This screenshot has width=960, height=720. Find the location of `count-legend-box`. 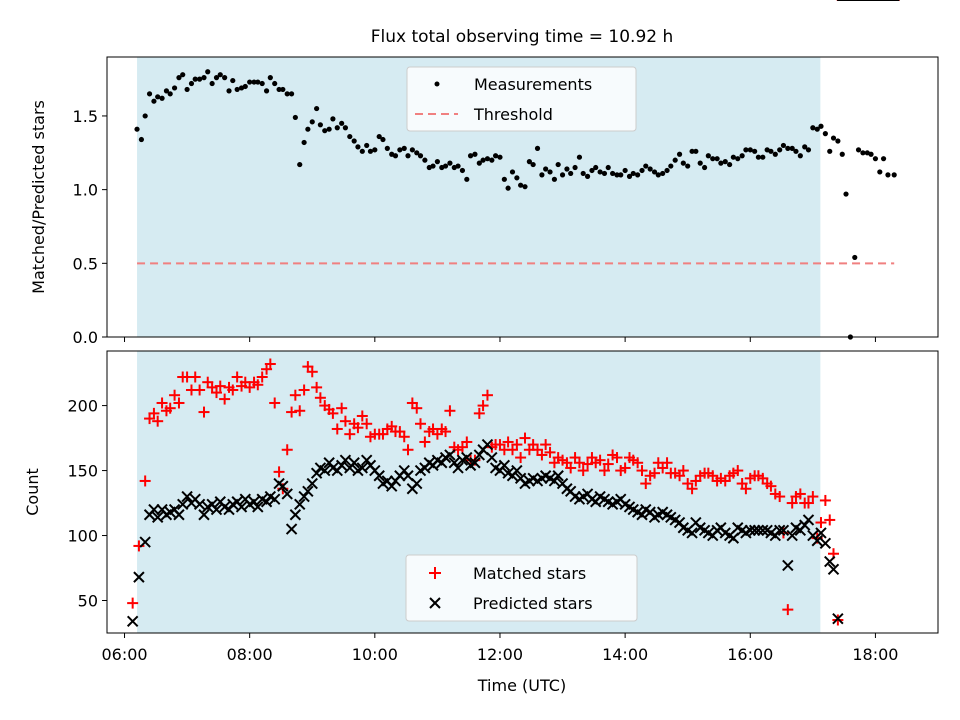

count-legend-box is located at coordinates (521, 588).